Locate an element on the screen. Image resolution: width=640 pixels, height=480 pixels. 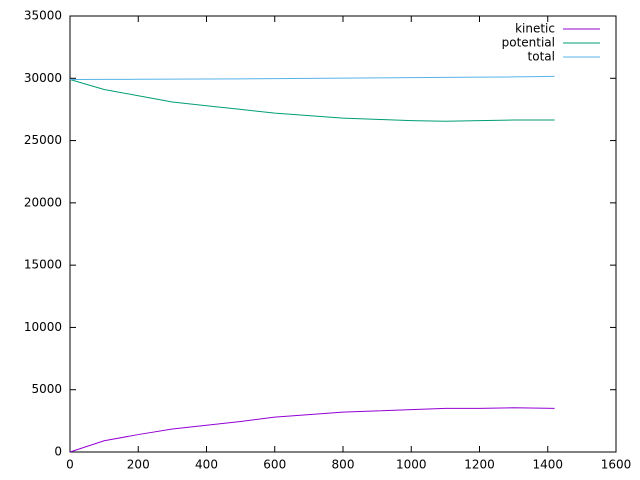
y-tick-label: 10000 is located at coordinates (43, 327).